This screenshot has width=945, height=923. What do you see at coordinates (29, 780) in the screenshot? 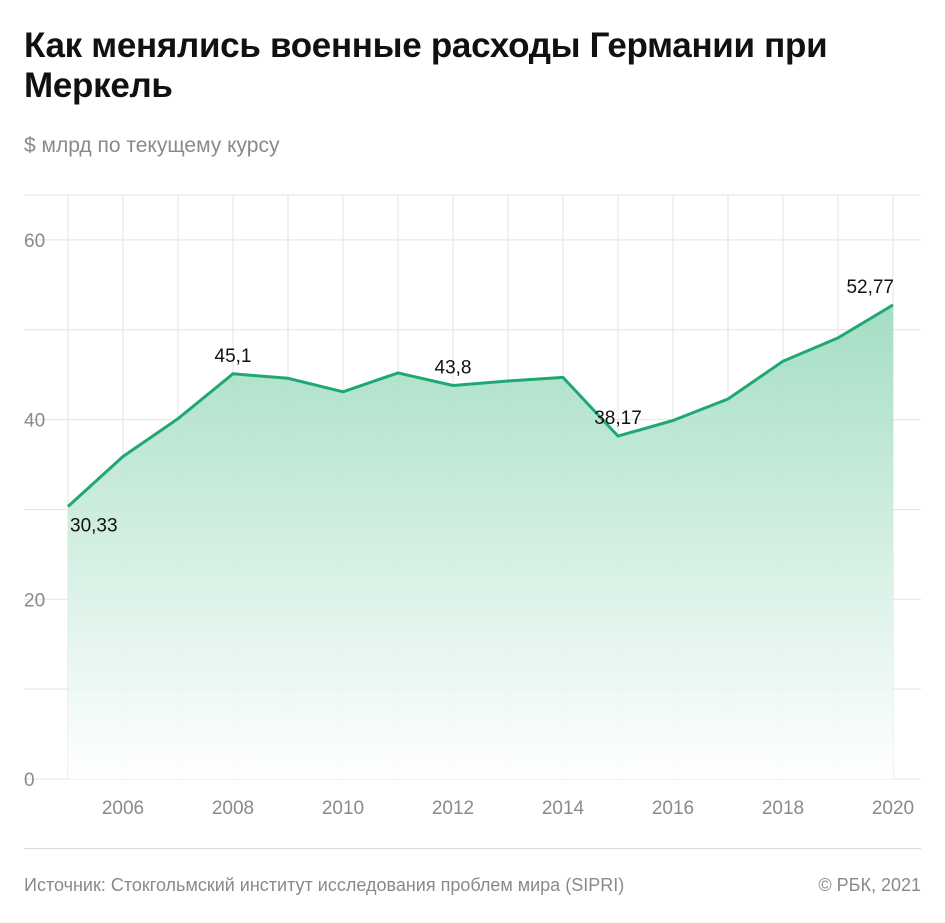
I see `y-tick-label: 0` at bounding box center [29, 780].